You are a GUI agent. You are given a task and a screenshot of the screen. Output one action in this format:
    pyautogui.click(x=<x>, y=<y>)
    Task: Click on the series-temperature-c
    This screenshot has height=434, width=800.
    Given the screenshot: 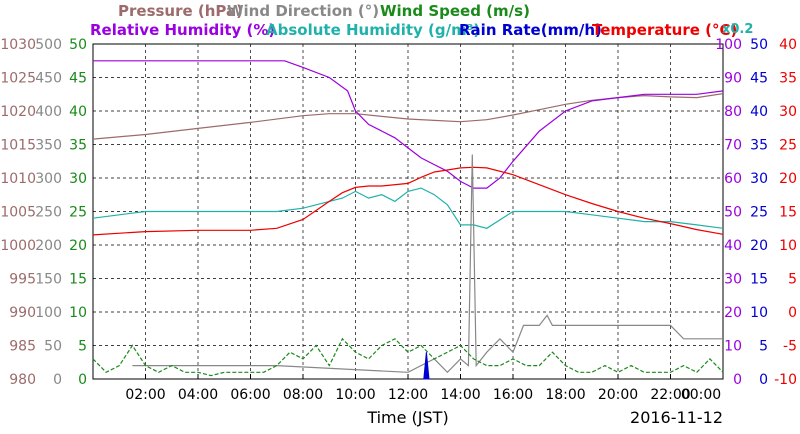 What is the action you would take?
    pyautogui.click(x=408, y=201)
    